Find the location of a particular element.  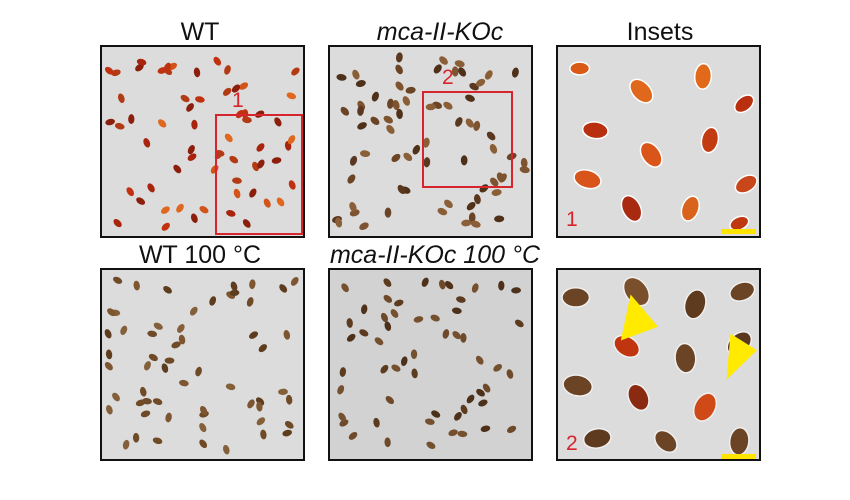

label-mca-ii-koc: mca-II-KOc is located at coordinates (440, 32).